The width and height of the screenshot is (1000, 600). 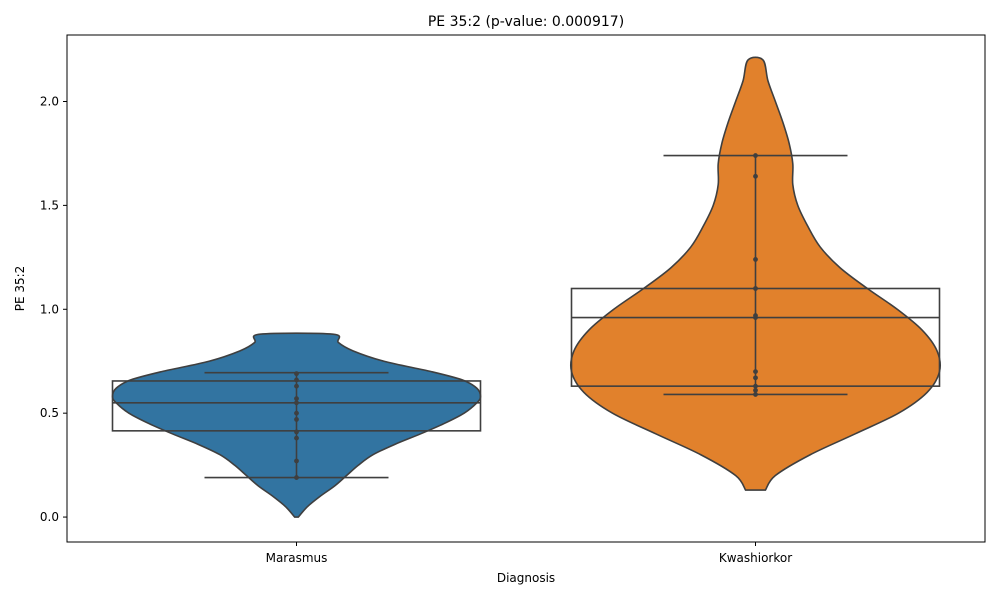 What do you see at coordinates (49, 309) in the screenshot?
I see `y-tick-label: 1.0` at bounding box center [49, 309].